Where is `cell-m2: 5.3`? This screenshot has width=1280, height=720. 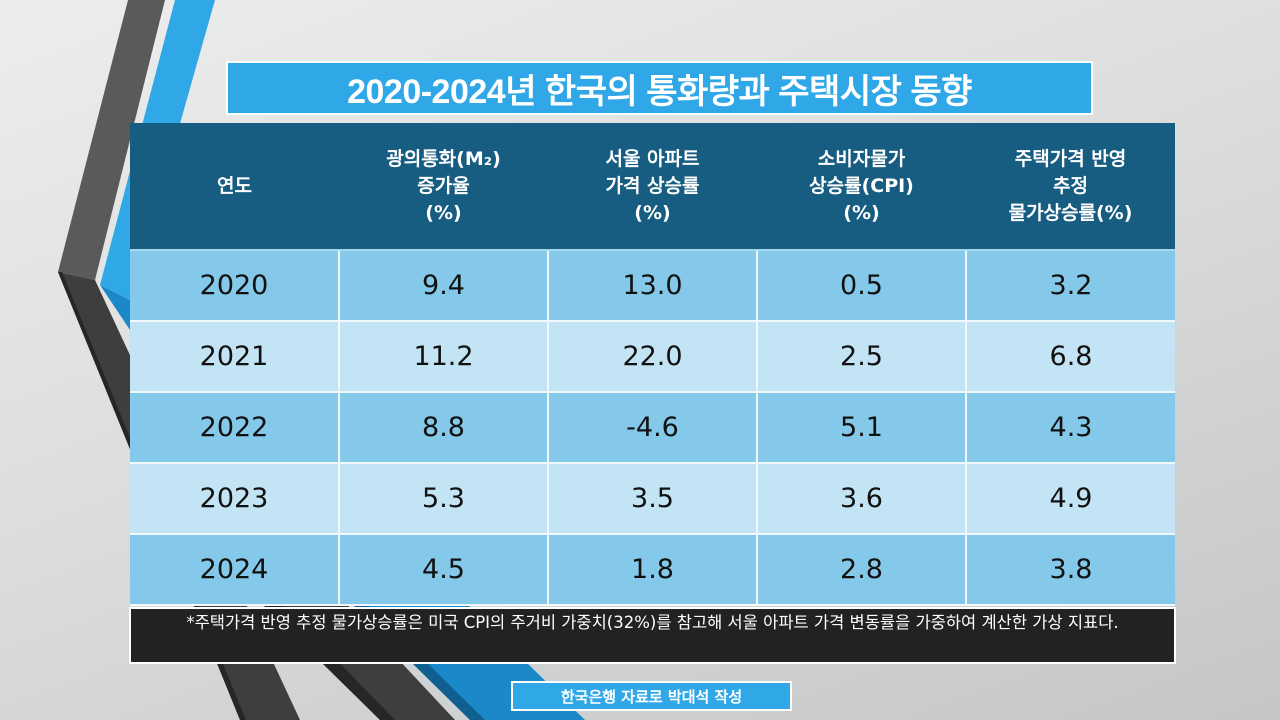
cell-m2: 5.3 is located at coordinates (443, 498).